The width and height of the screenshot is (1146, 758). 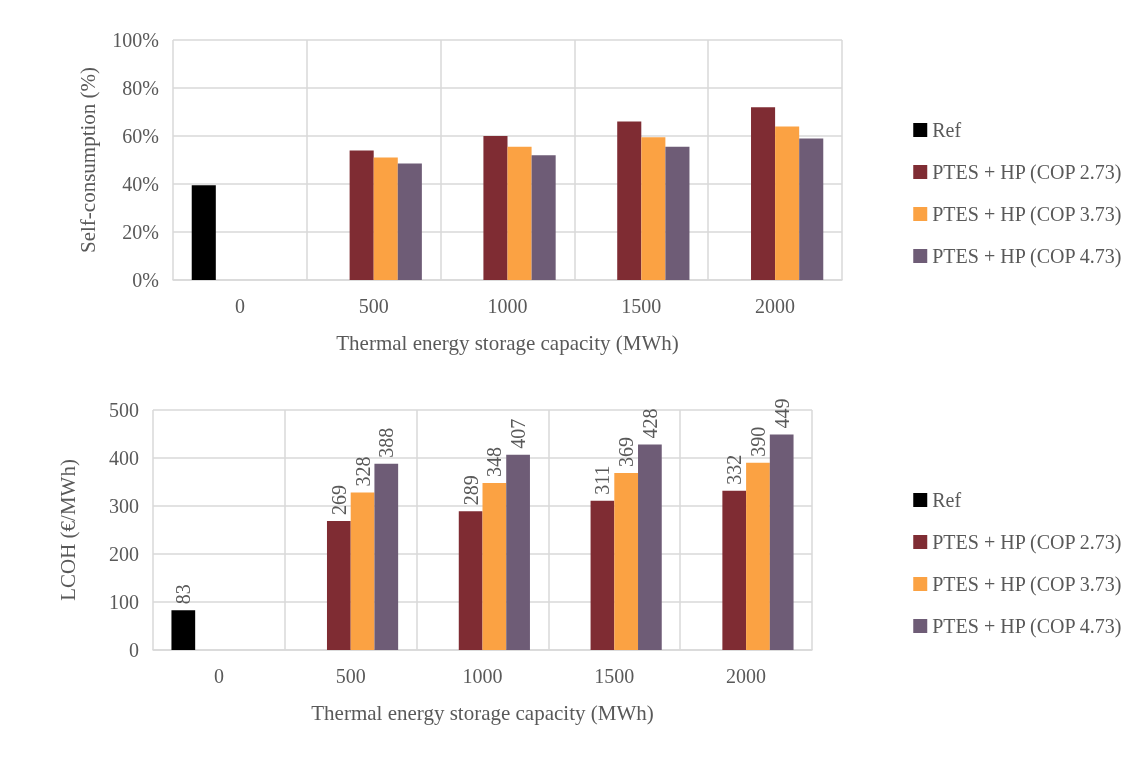 What do you see at coordinates (649, 423) in the screenshot?
I see `data-label: 428` at bounding box center [649, 423].